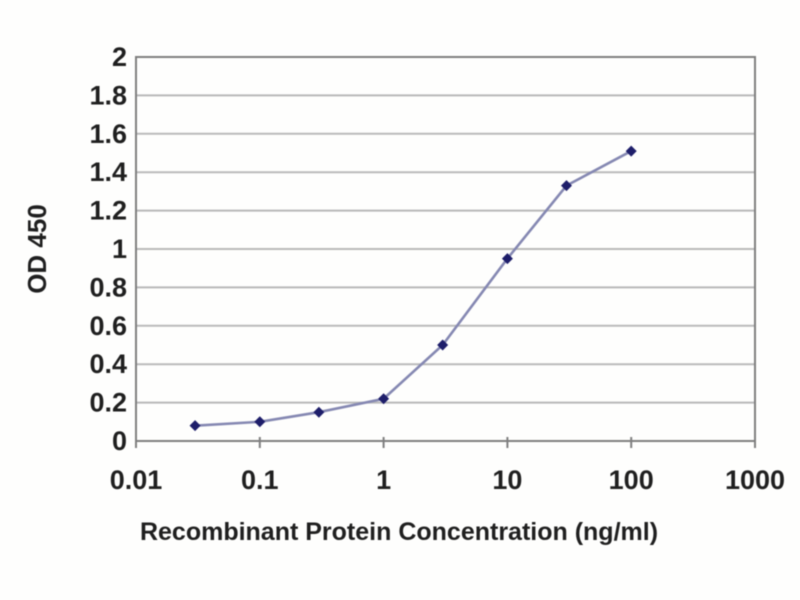 Image resolution: width=800 pixels, height=600 pixels. What do you see at coordinates (755, 480) in the screenshot?
I see `x-axis-tick-label: 1000` at bounding box center [755, 480].